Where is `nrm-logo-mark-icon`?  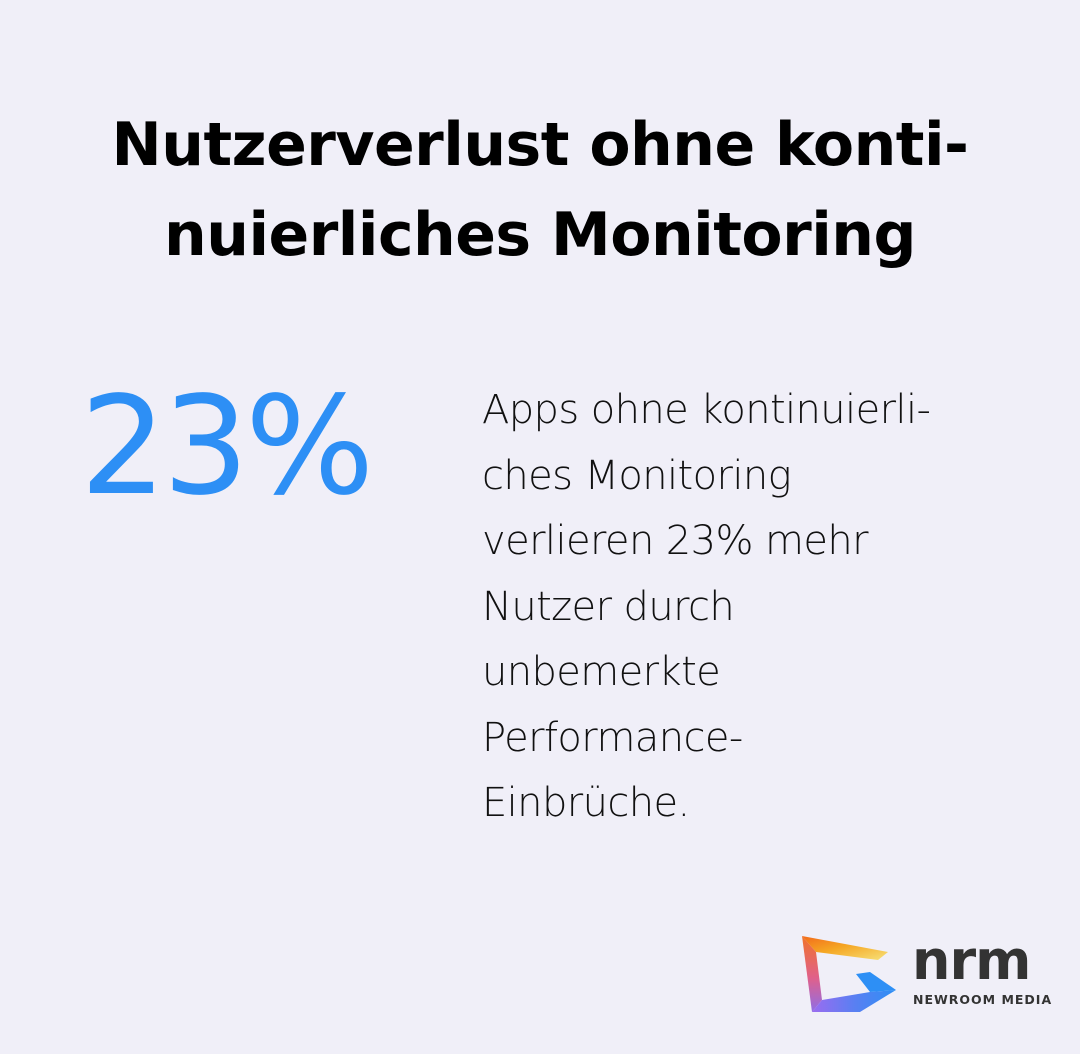
nrm-logo-mark-icon is located at coordinates (849, 974).